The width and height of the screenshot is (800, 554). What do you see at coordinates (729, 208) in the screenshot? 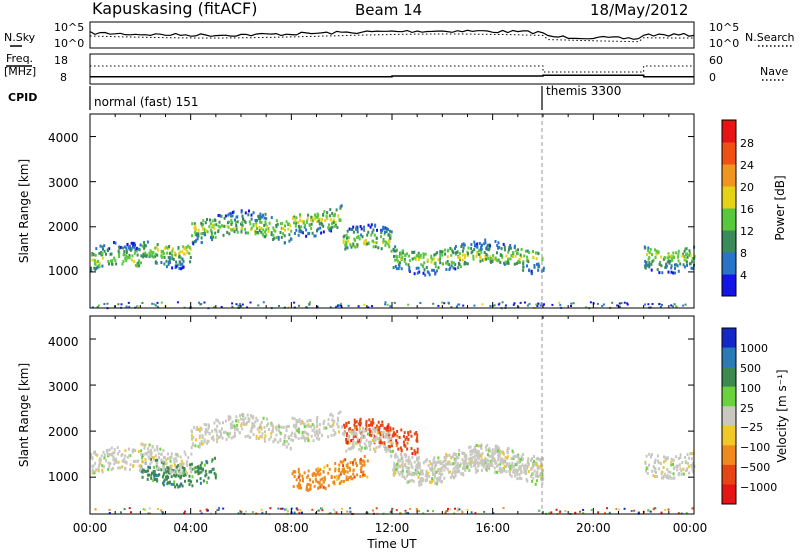
I see `power-colorbar-swatches` at bounding box center [729, 208].